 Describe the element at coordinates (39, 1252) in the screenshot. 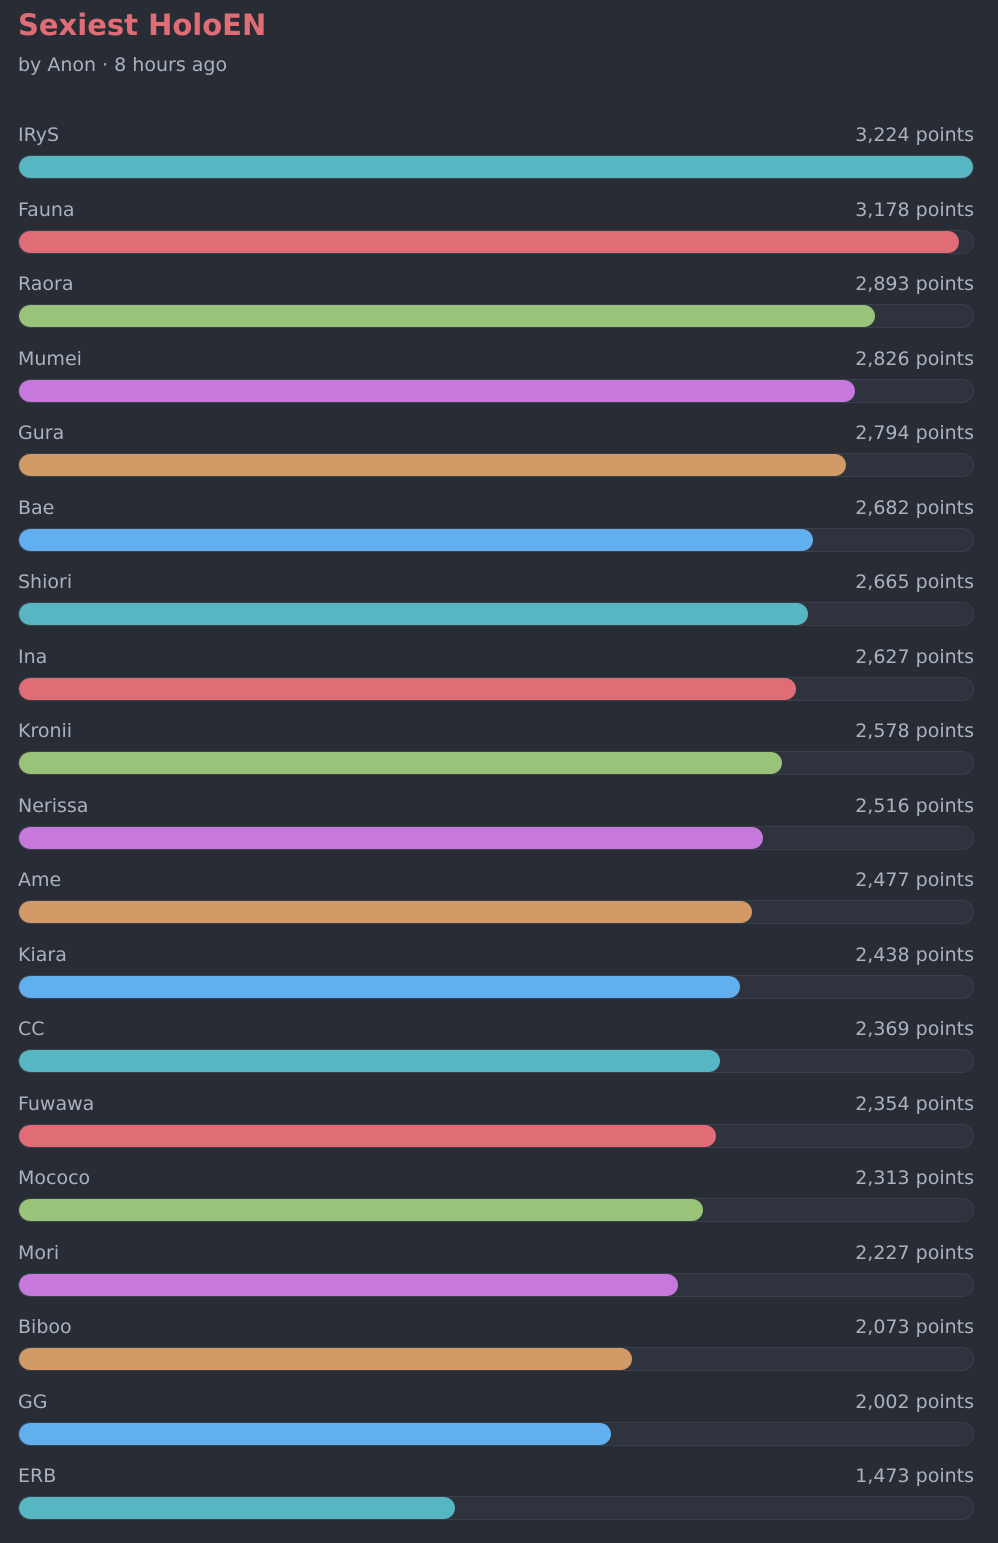

I see `option-label: Mori` at that location.